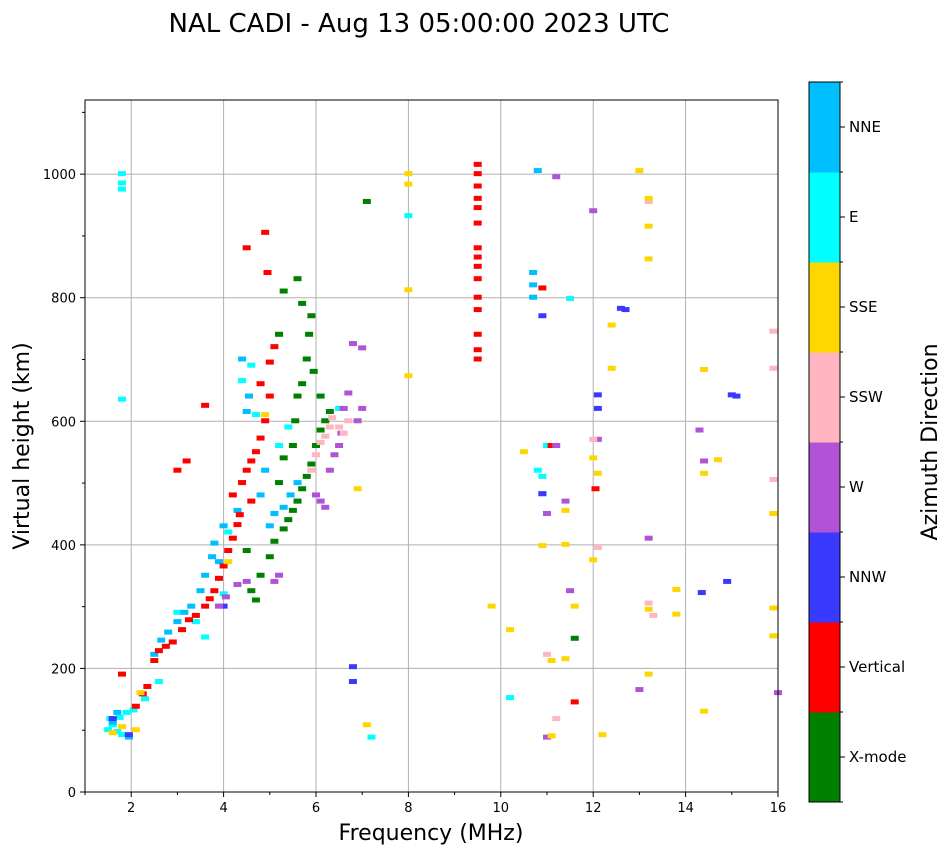 The image size is (951, 856). Describe the element at coordinates (930, 441) in the screenshot. I see `colorbar-label: Azimuth Direction` at that location.